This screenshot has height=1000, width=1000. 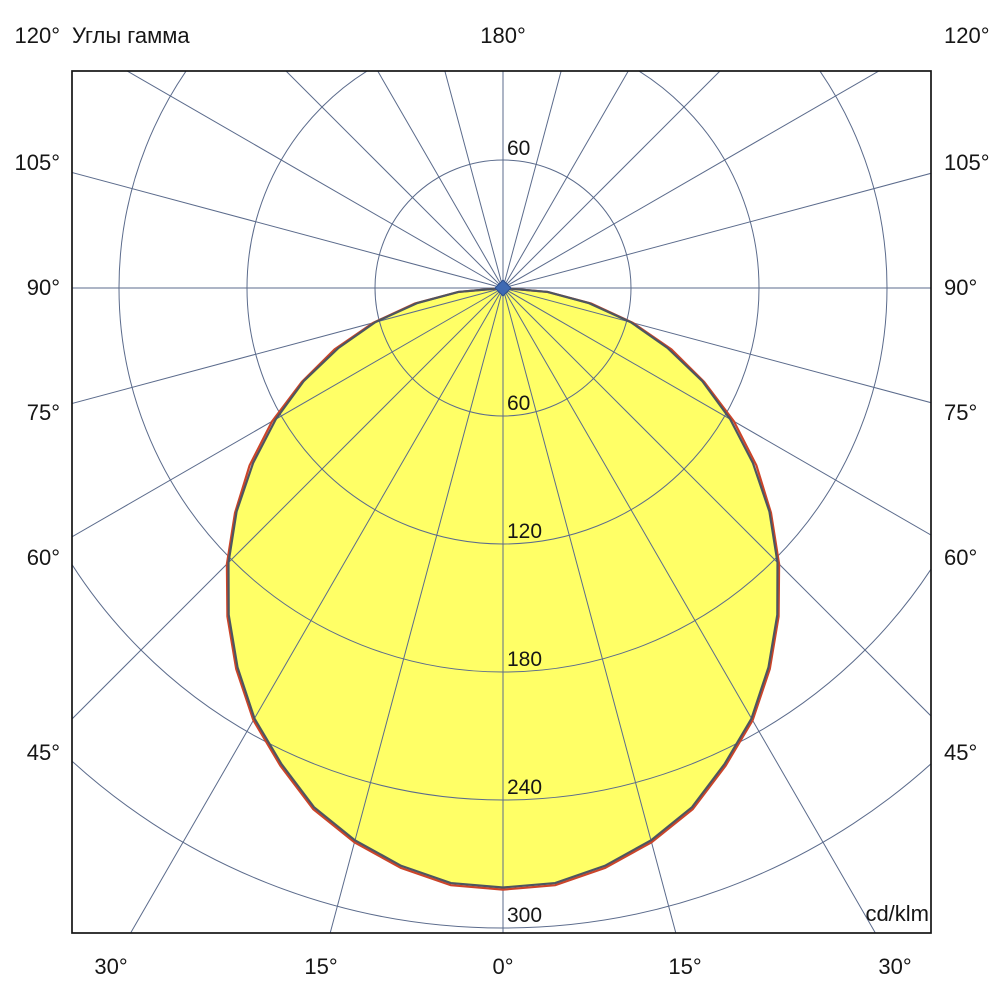 I want to click on pole-marker, so click(x=503, y=288).